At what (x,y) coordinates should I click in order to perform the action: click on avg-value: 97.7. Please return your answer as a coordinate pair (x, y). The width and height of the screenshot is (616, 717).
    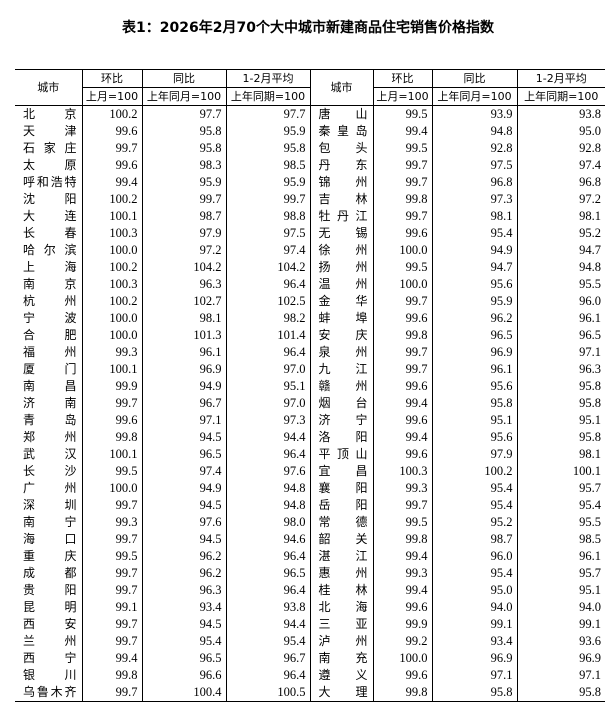
    Looking at the image, I should click on (267, 114).